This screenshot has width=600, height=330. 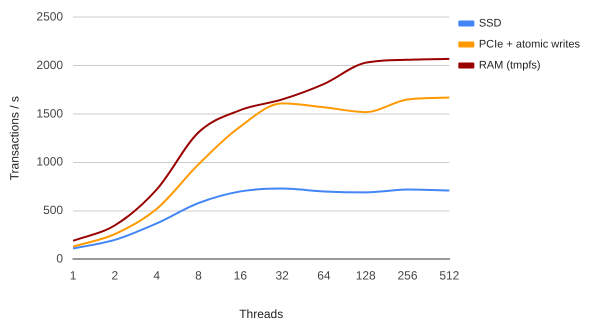 I want to click on x-tick-label: 8, so click(x=198, y=275).